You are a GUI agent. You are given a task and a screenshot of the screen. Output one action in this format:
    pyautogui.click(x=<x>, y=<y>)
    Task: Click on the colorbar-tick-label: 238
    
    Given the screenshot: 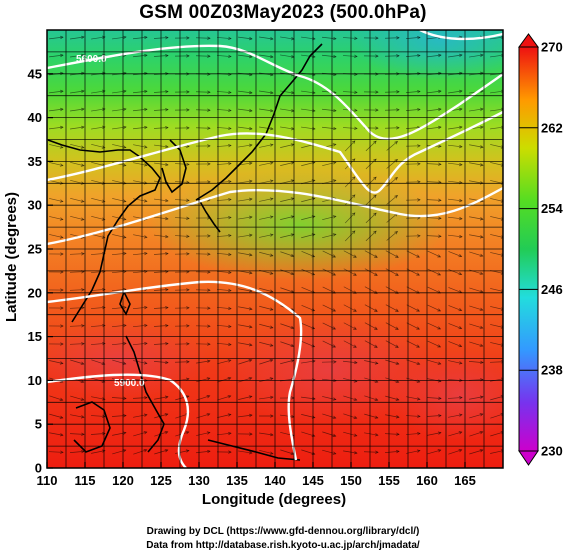 What is the action you would take?
    pyautogui.click(x=552, y=370)
    